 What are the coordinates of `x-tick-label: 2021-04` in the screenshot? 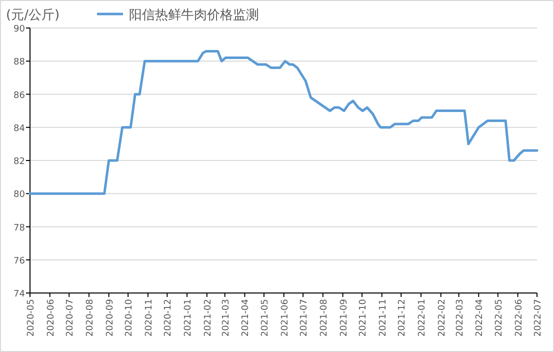 It's located at (246, 317).